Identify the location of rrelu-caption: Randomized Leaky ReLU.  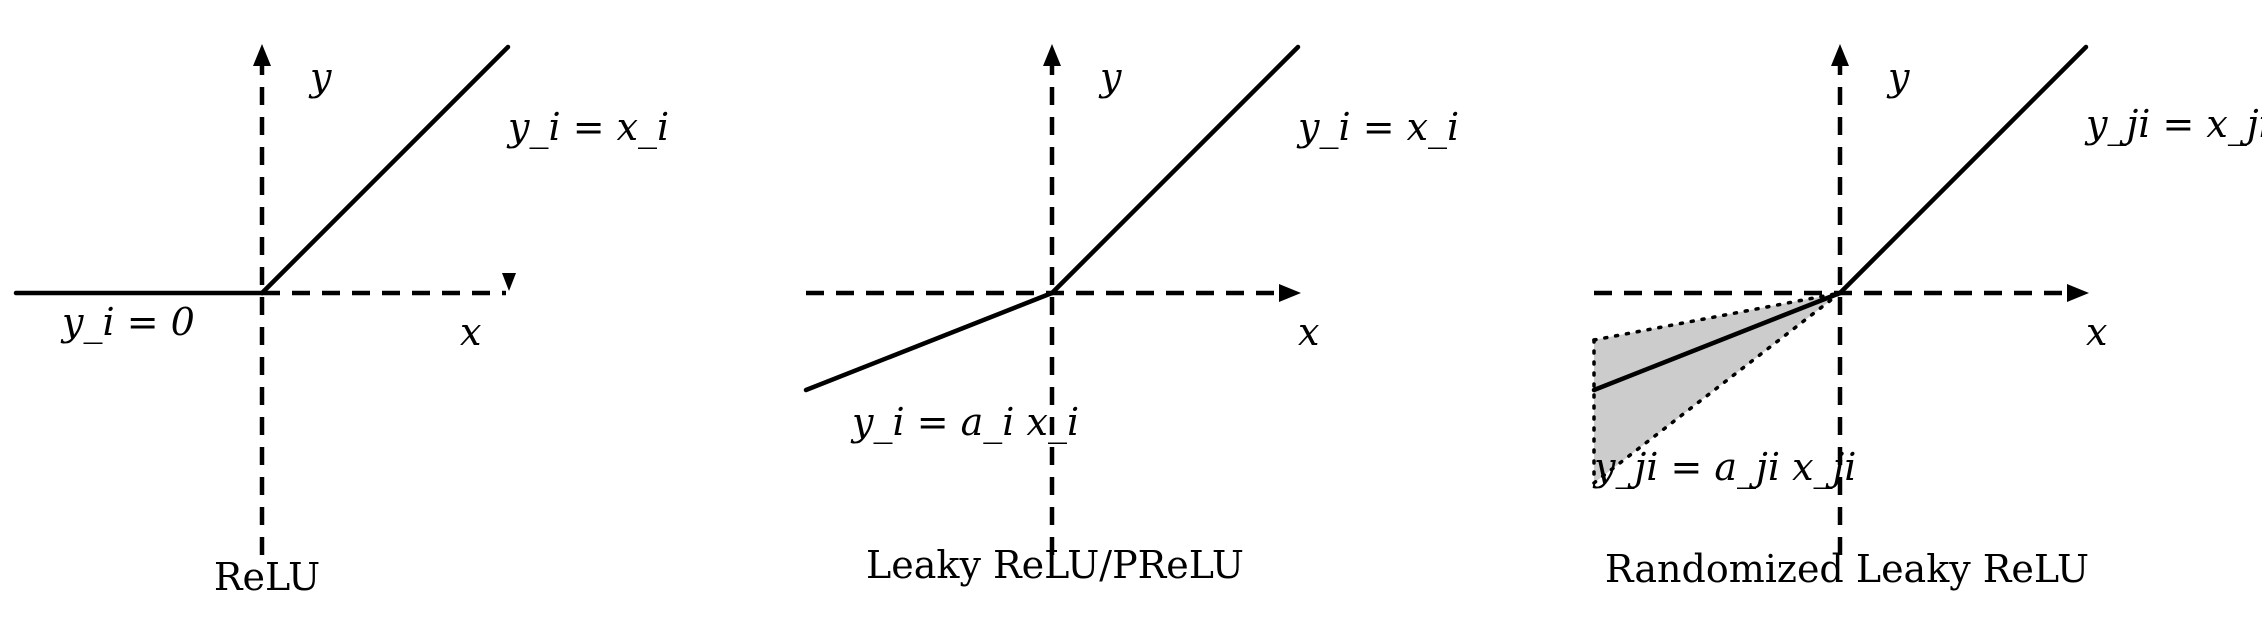
(1847, 569).